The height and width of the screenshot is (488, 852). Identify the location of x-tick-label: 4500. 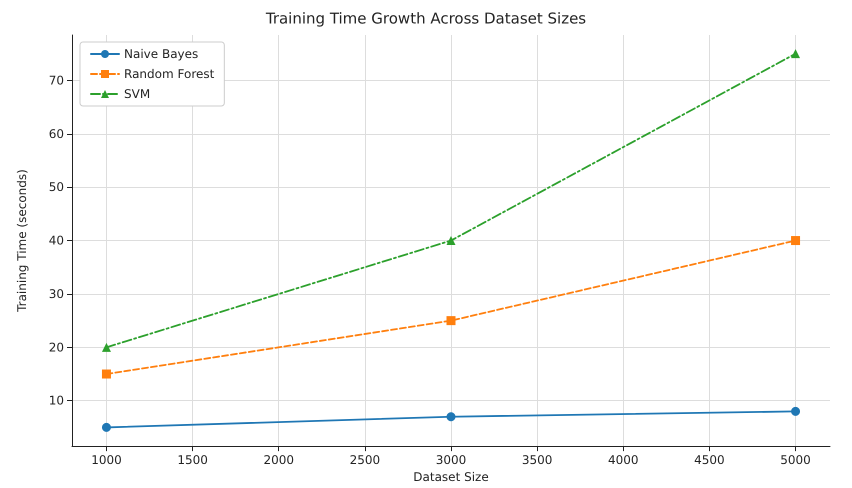
(709, 460).